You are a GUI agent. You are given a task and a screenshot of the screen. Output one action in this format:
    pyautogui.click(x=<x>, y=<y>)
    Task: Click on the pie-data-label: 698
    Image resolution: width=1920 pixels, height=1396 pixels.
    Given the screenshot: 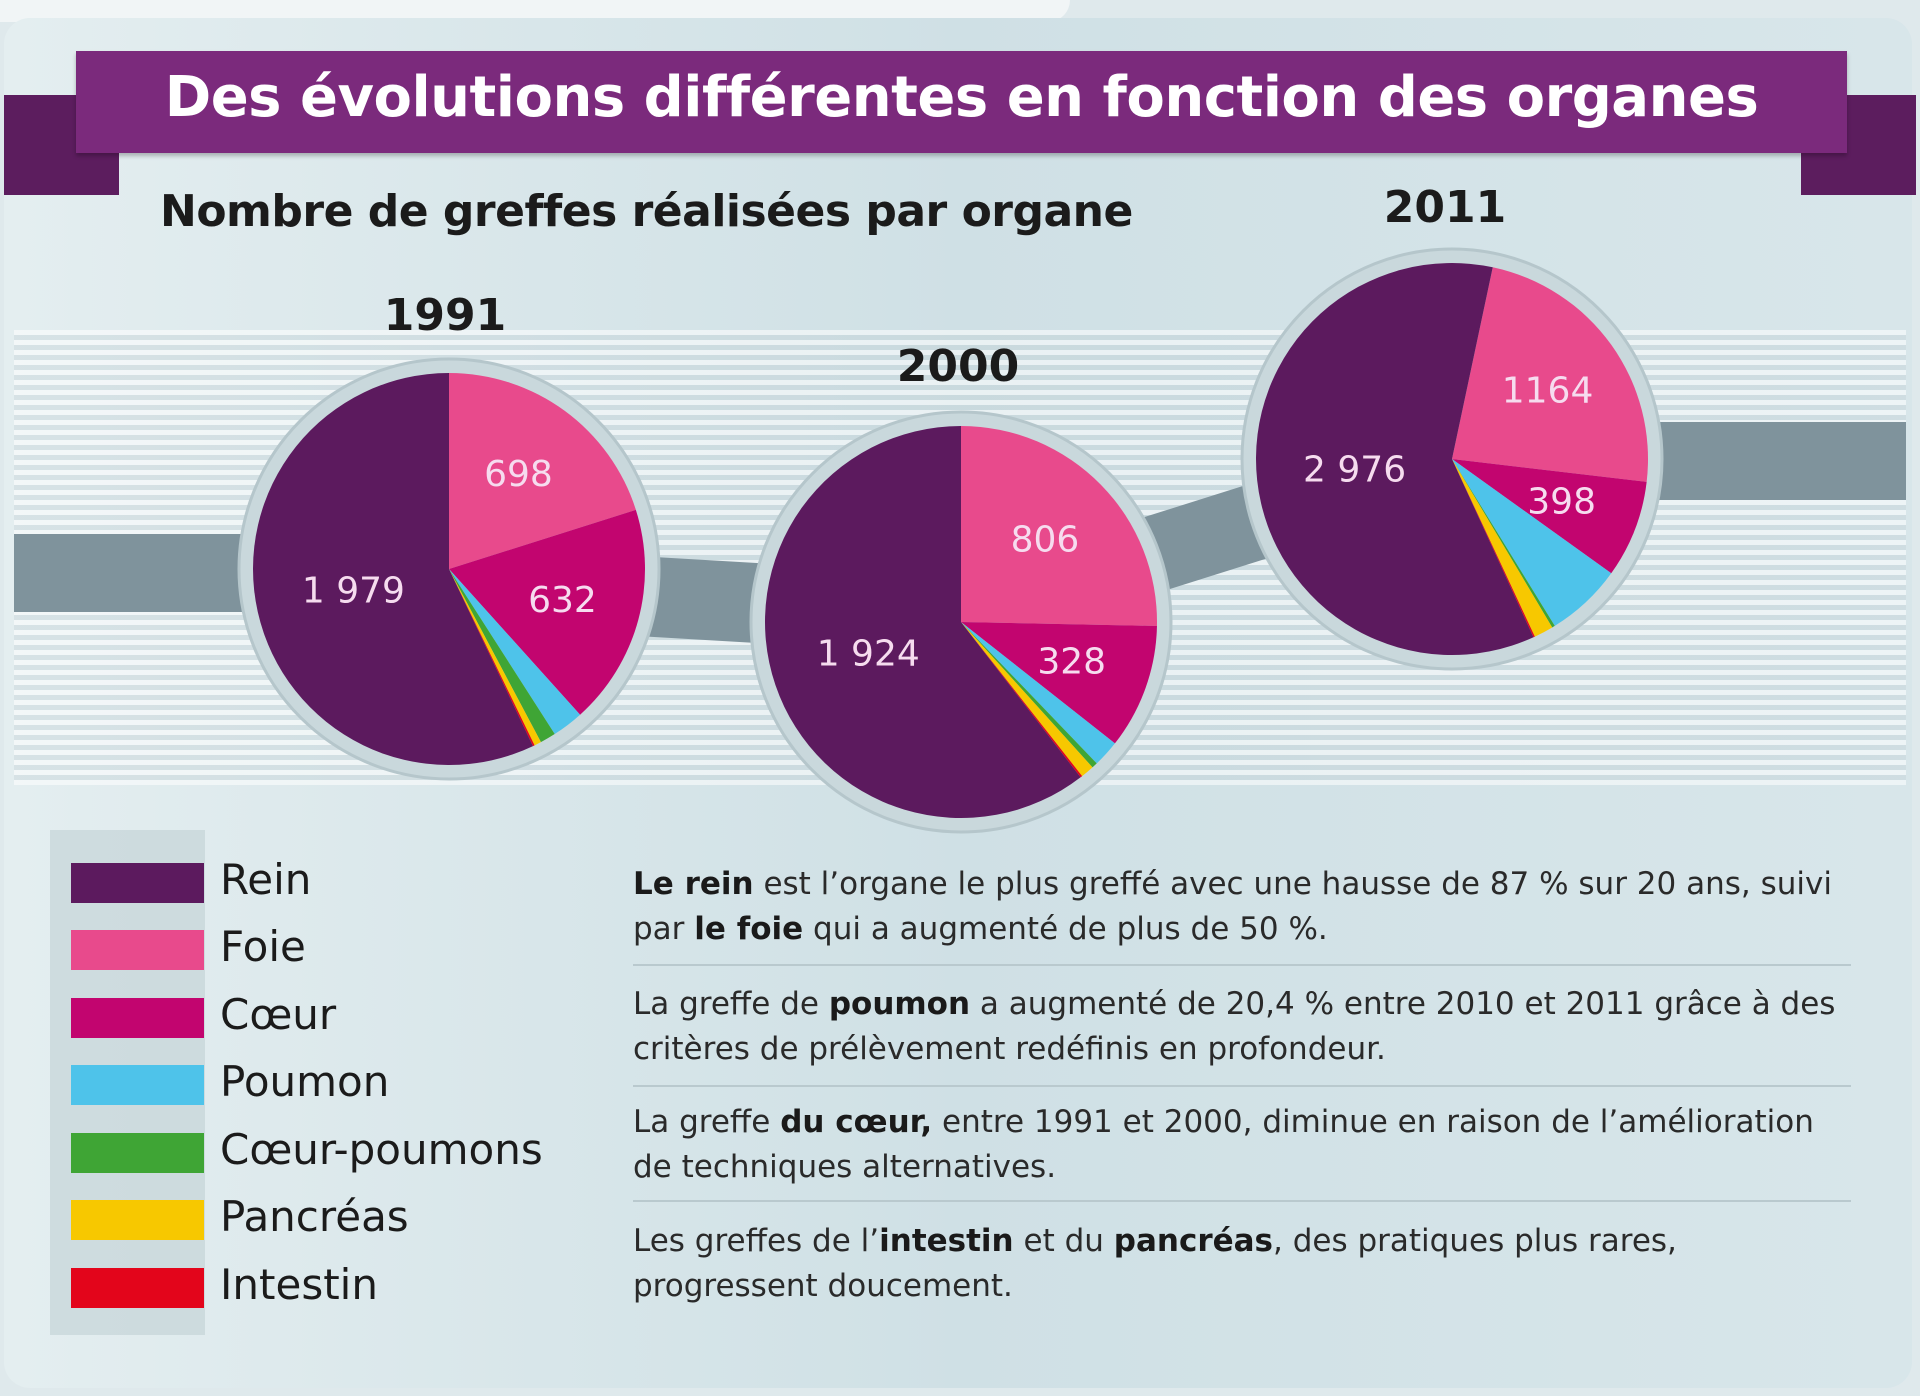 What is the action you would take?
    pyautogui.click(x=518, y=474)
    